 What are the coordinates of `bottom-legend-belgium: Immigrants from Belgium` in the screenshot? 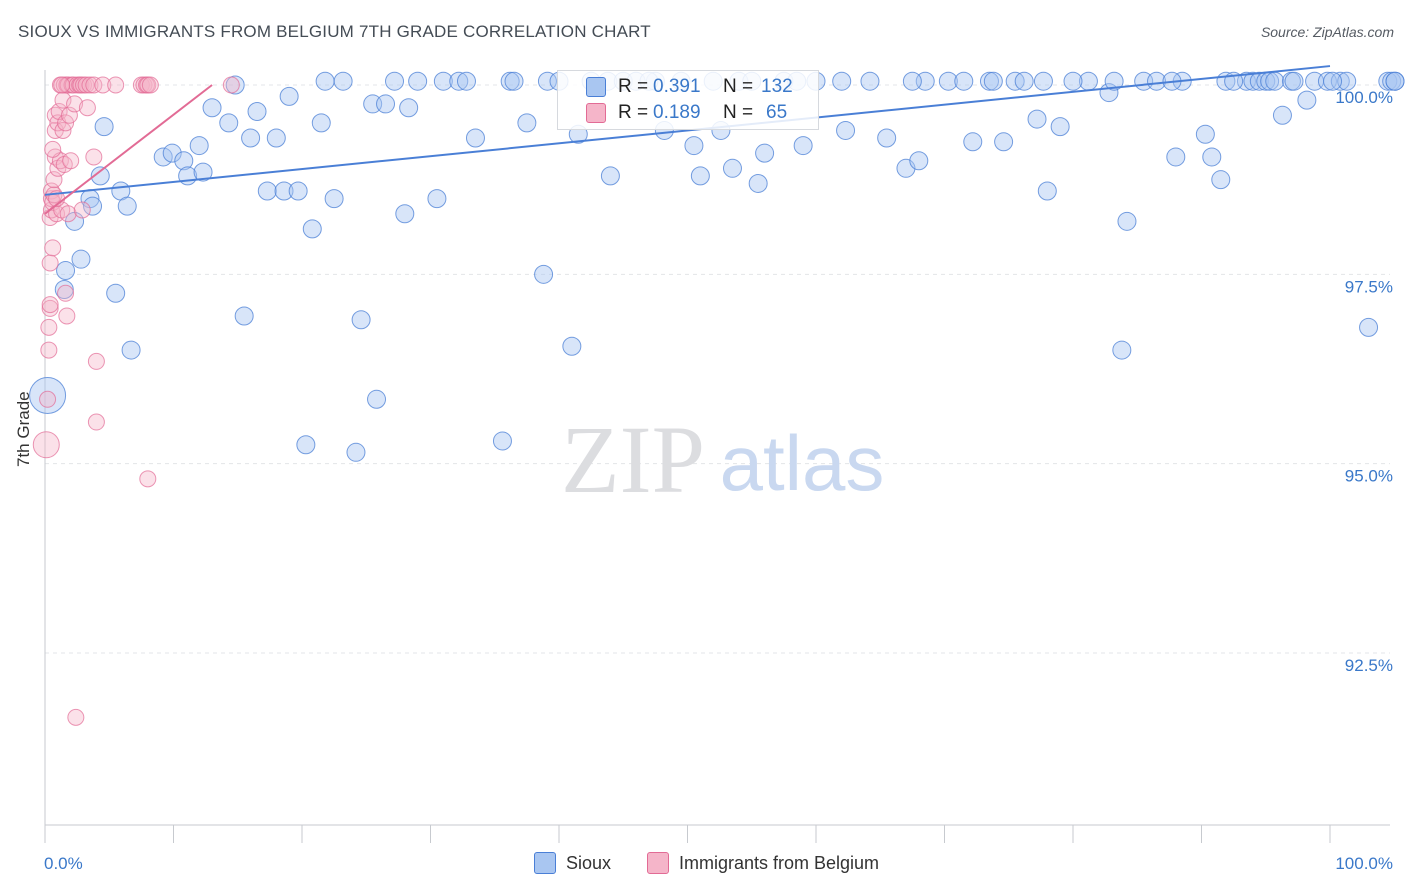 It's located at (763, 863).